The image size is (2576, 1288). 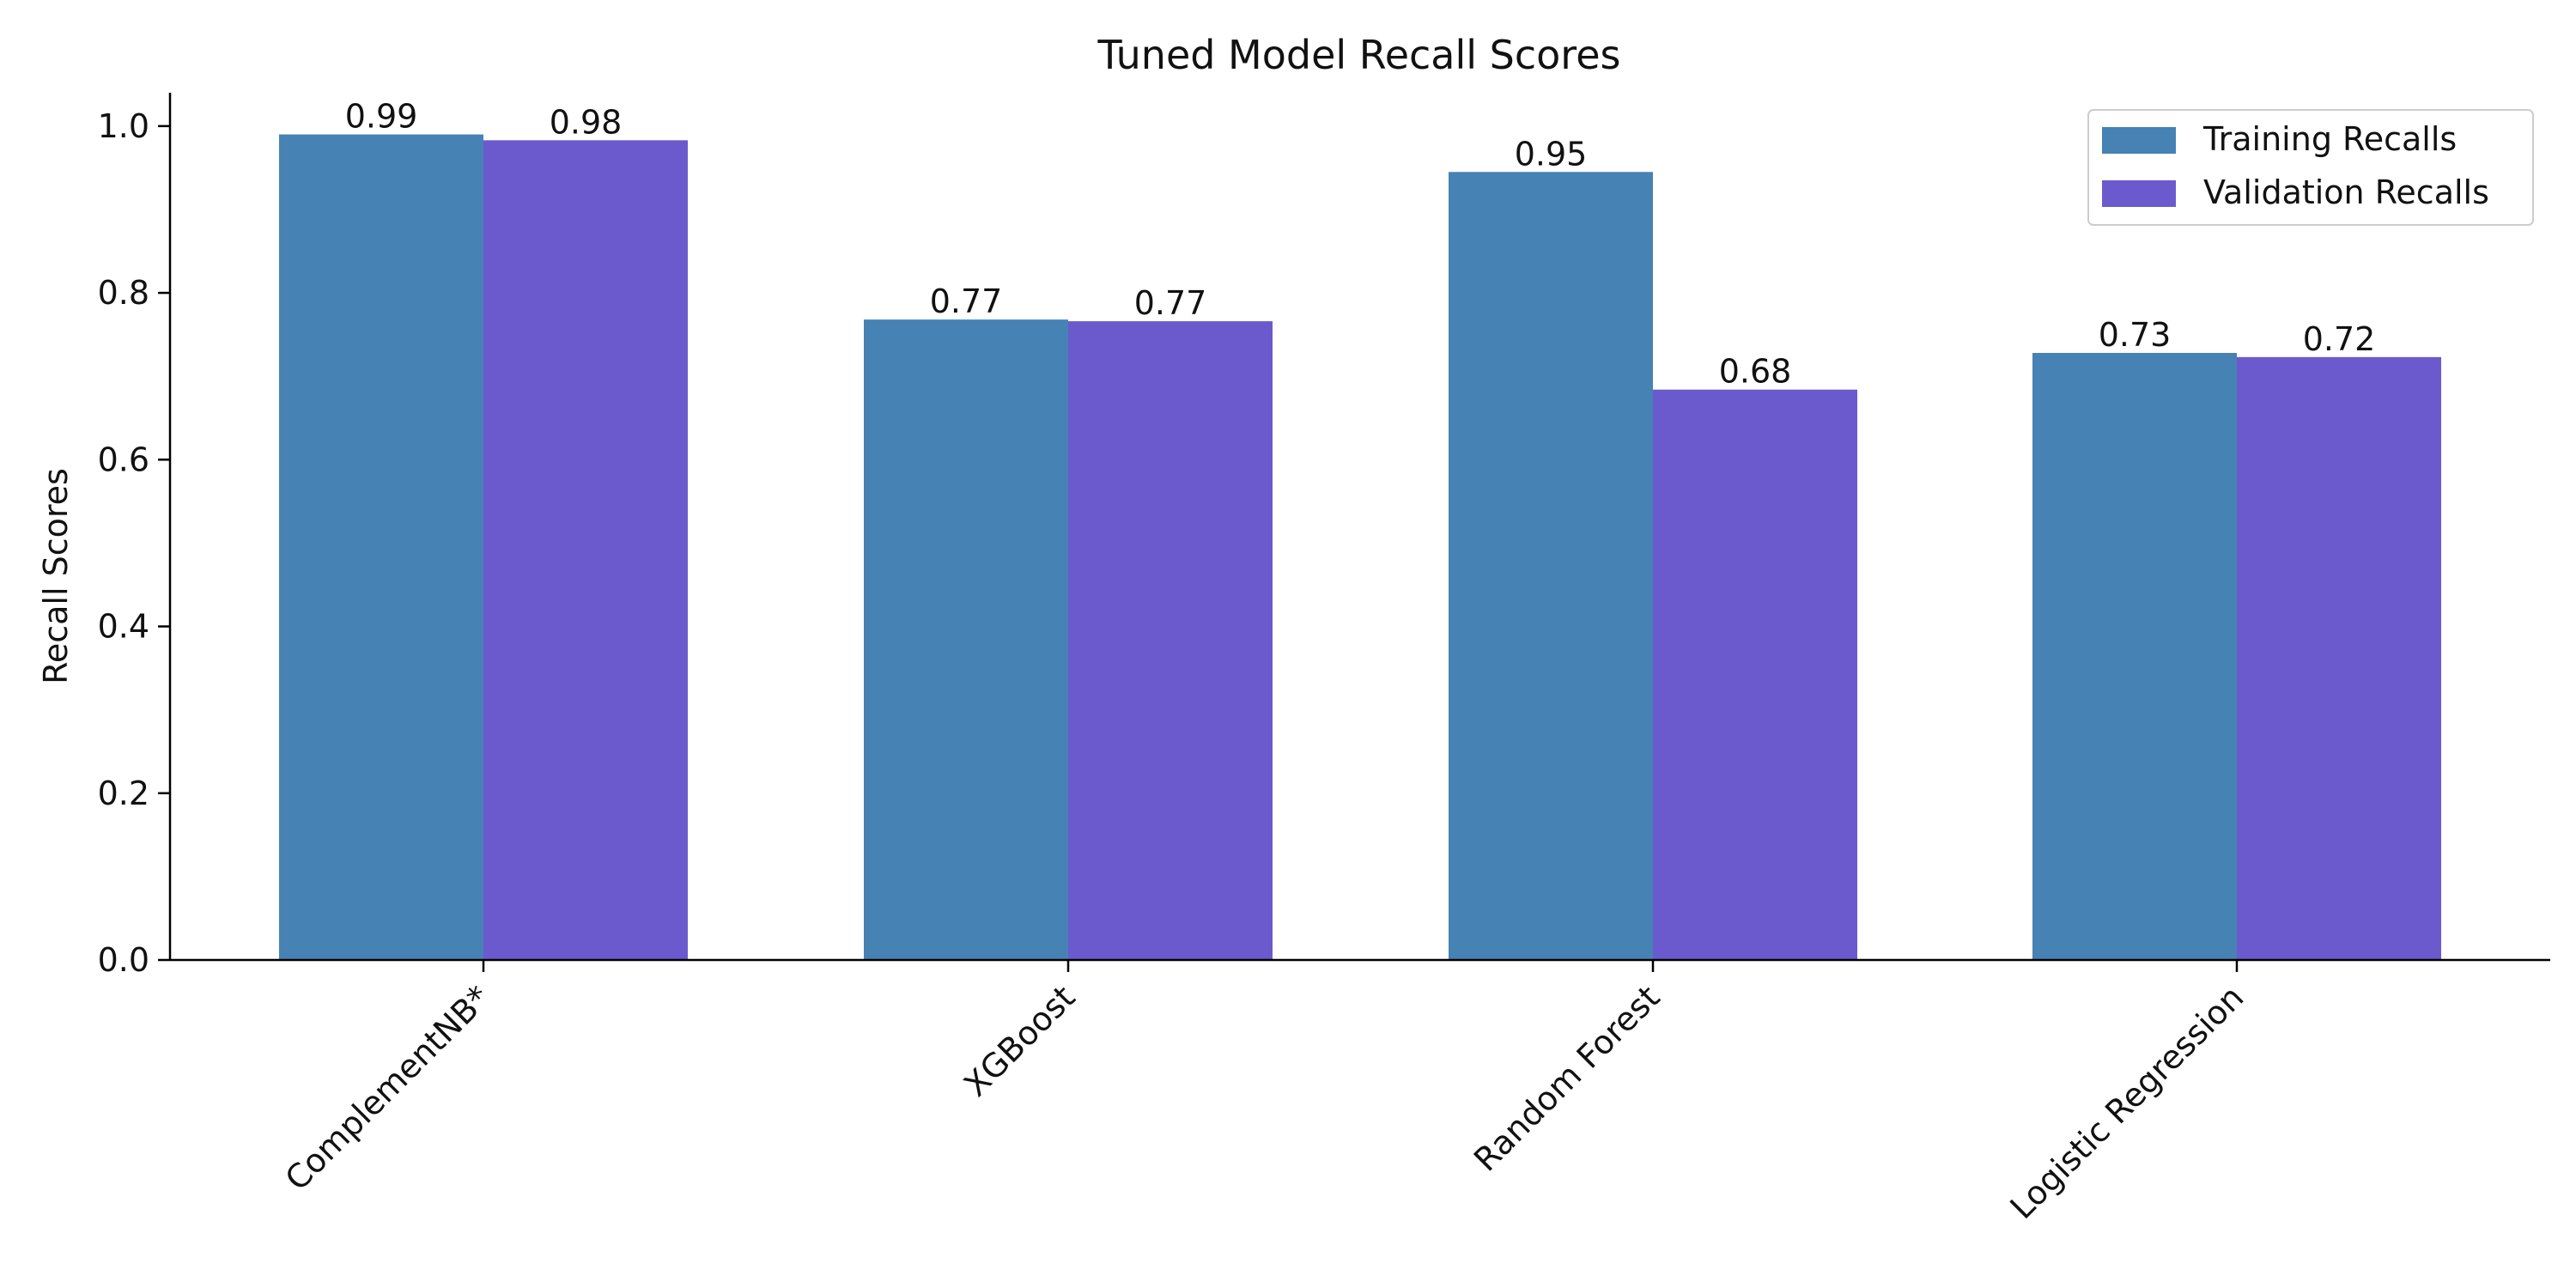 I want to click on y-tick-label: 0.2, so click(x=123, y=793).